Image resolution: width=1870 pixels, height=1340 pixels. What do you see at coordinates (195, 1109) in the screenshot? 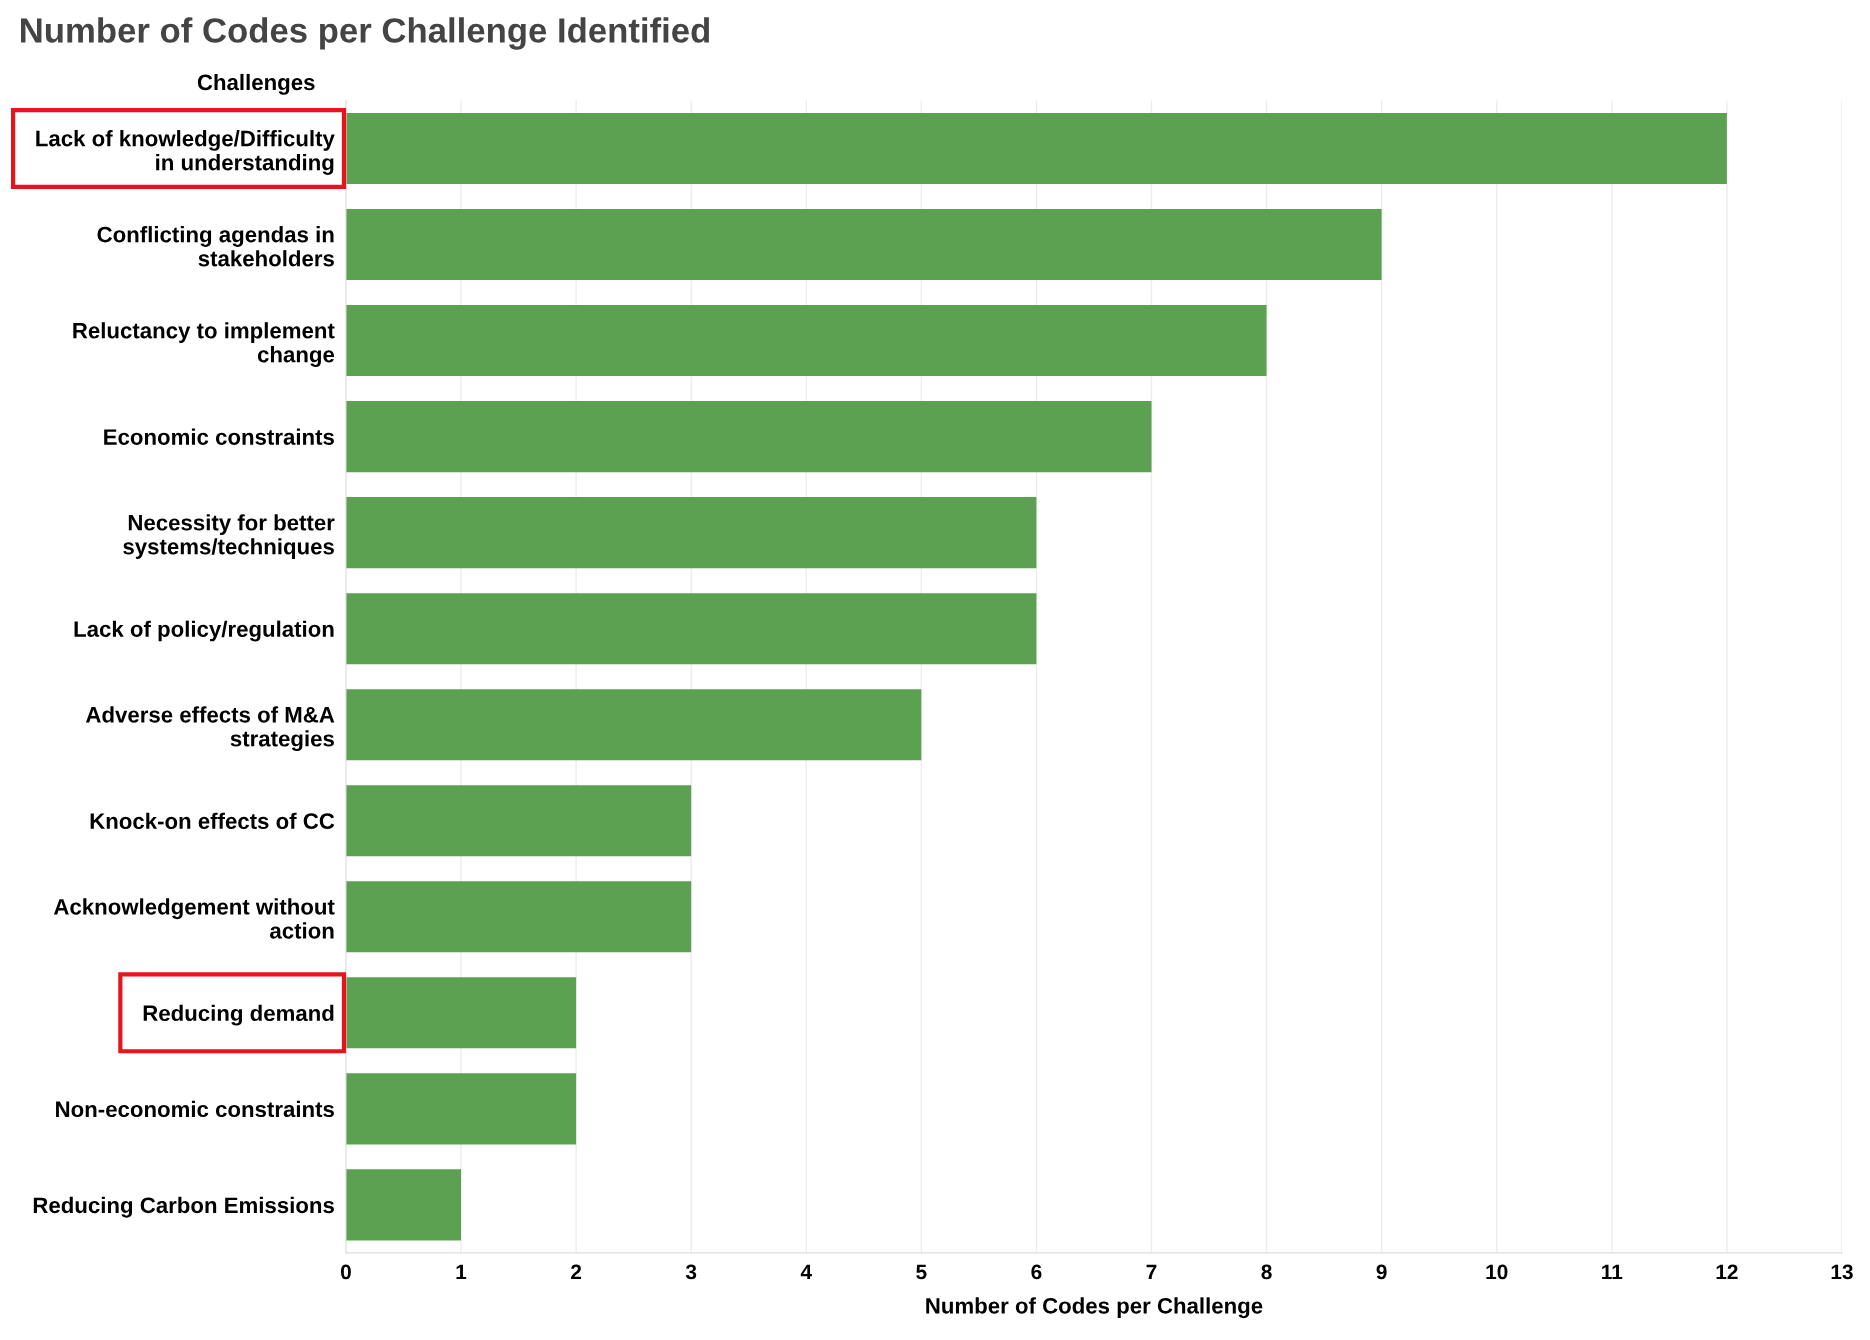
I see `y-tick-label: Non-economic constraints` at bounding box center [195, 1109].